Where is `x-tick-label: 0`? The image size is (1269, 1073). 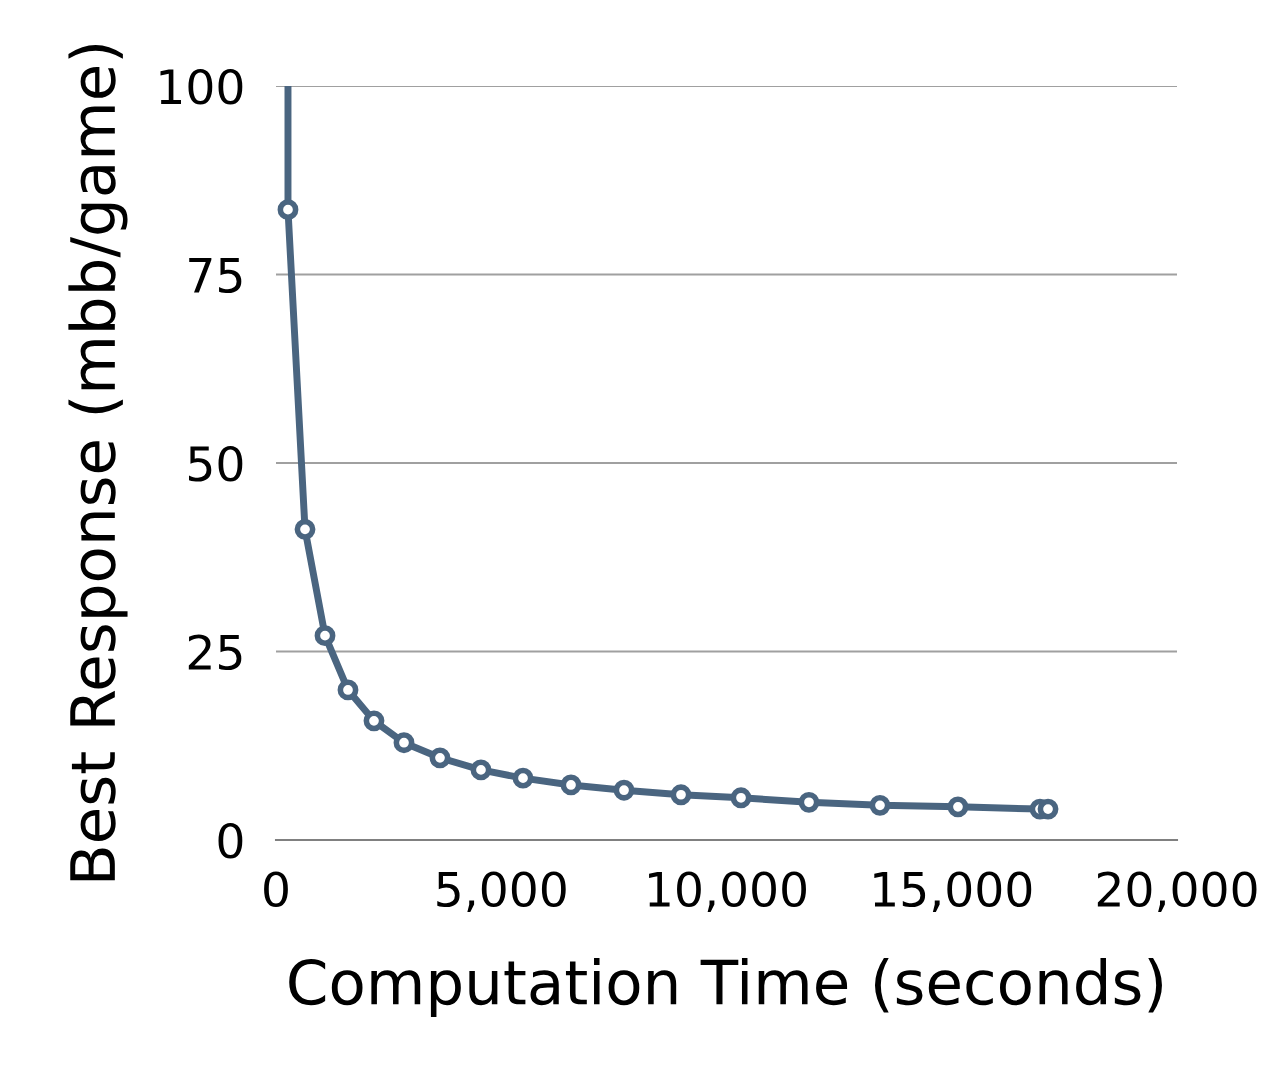 x-tick-label: 0 is located at coordinates (276, 889).